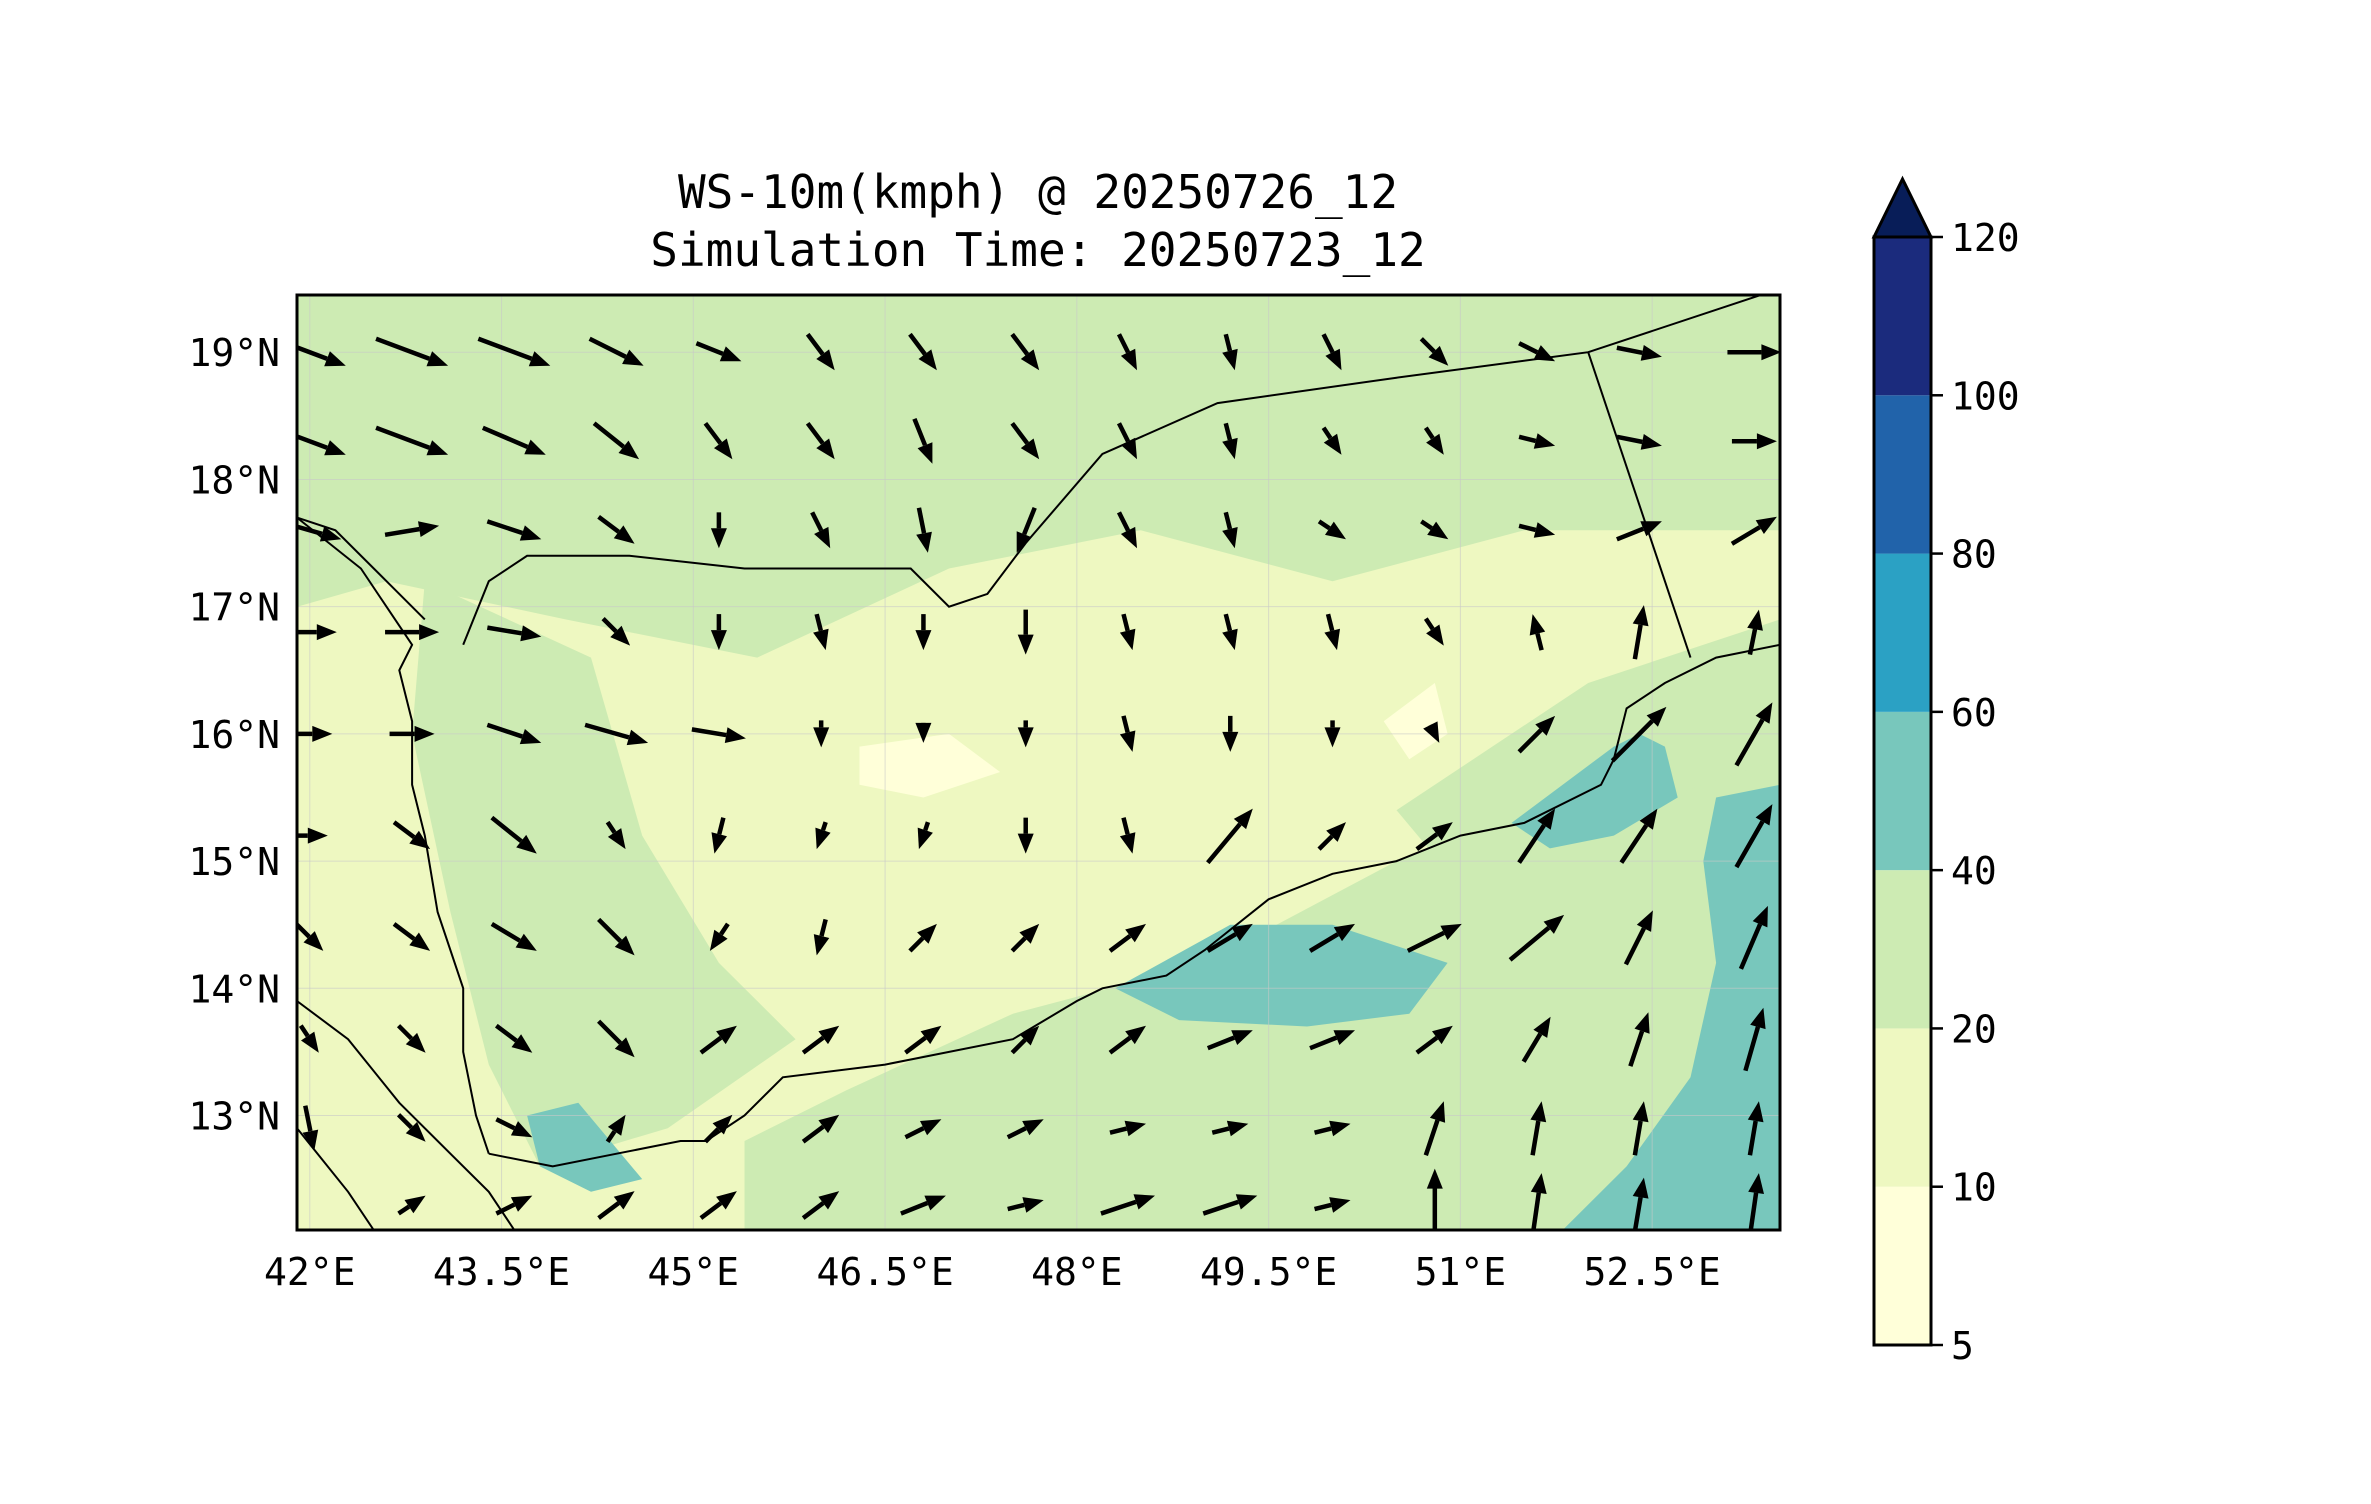 This screenshot has width=2371, height=1504. I want to click on x-tick-label: 52.5°E, so click(1652, 1272).